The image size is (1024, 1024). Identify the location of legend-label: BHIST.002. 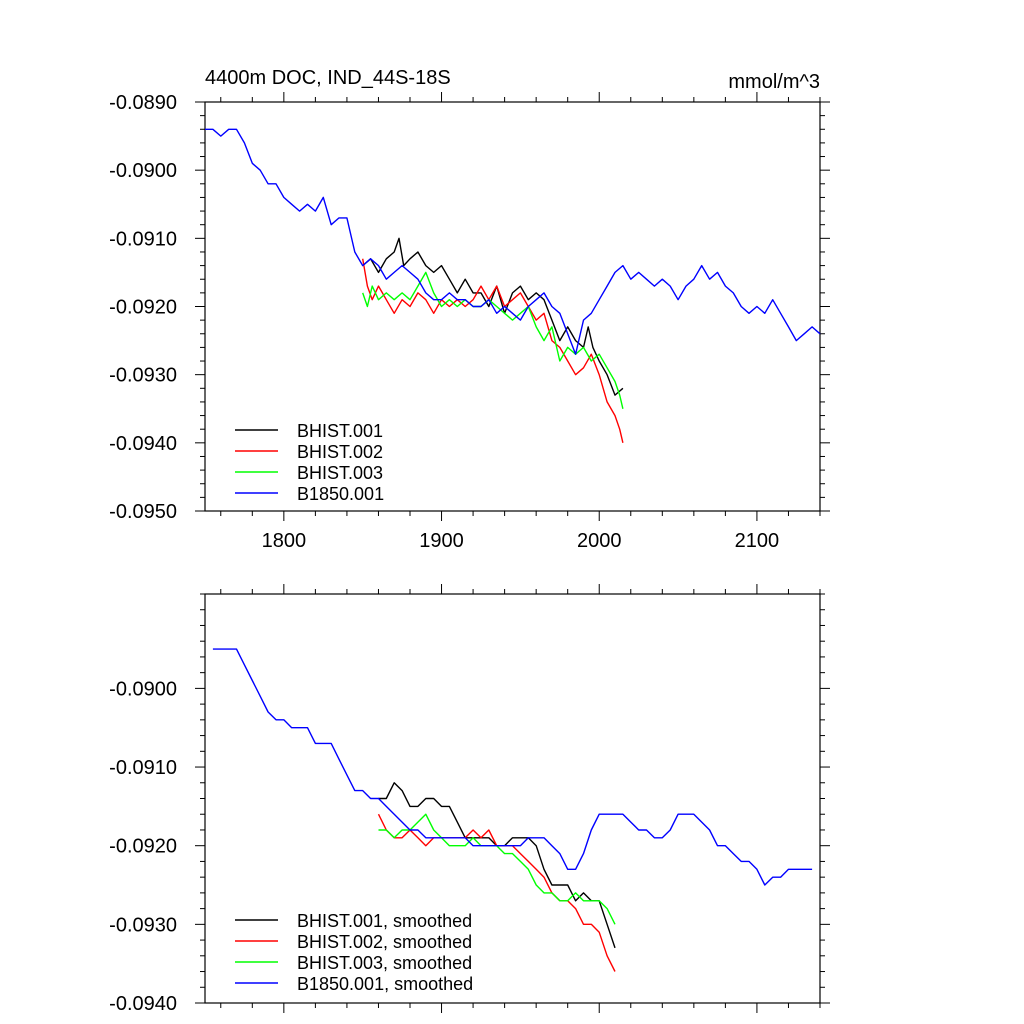
(340, 452).